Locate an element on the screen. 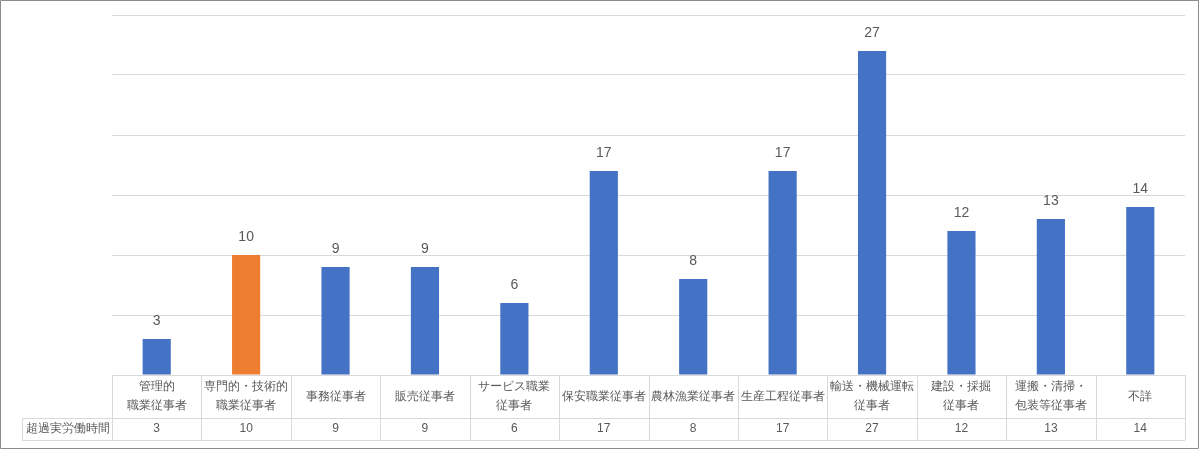 Image resolution: width=1200 pixels, height=450 pixels. annotation: 3 is located at coordinates (156, 319).